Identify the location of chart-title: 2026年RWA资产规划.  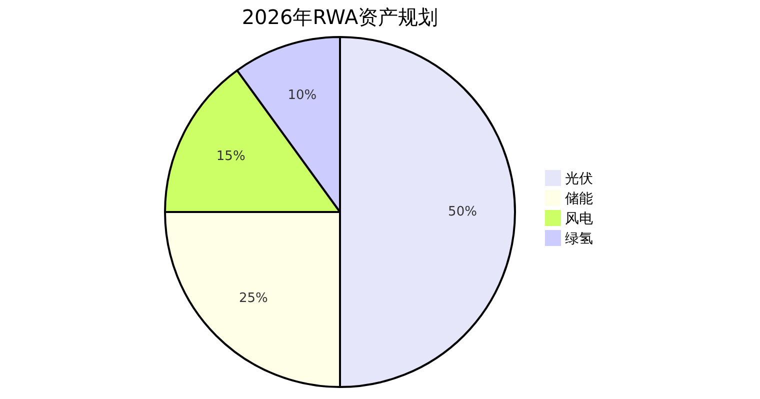
(340, 17).